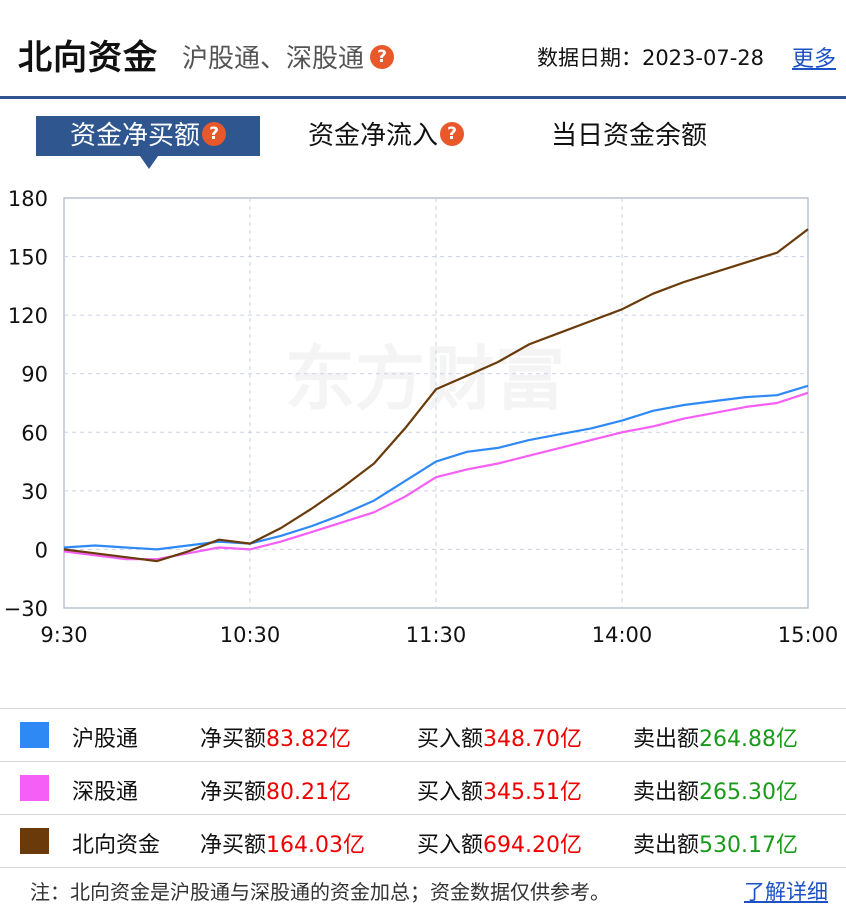  Describe the element at coordinates (425, 379) in the screenshot. I see `watermark-logo: 东方财富` at that location.